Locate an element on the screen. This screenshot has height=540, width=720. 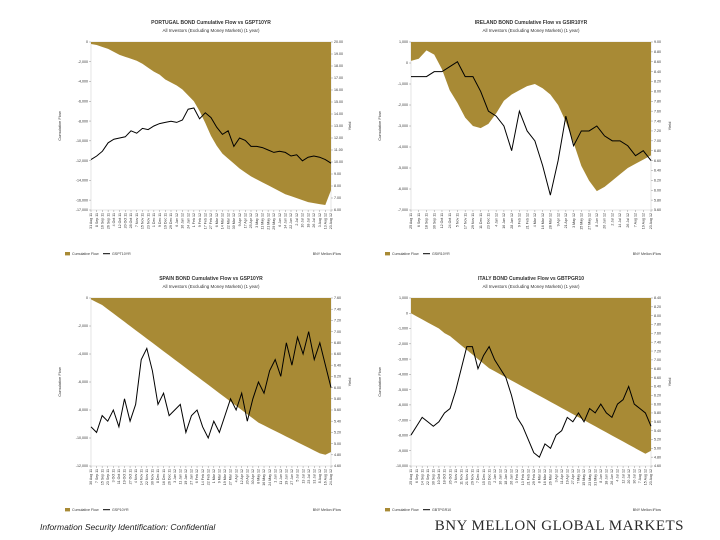
y-tick-label: 0 is located at coordinates (407, 63).